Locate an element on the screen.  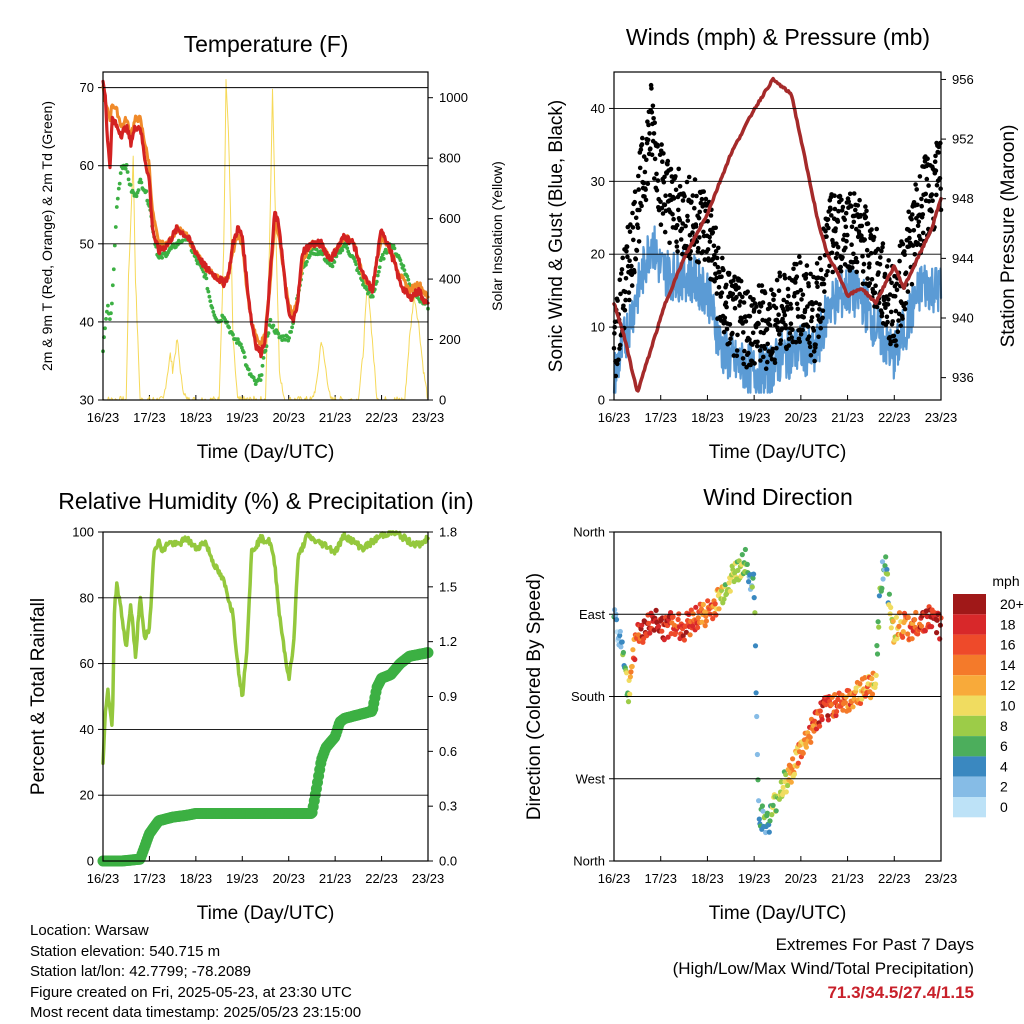
y-tick-label: 50 is located at coordinates (87, 243).